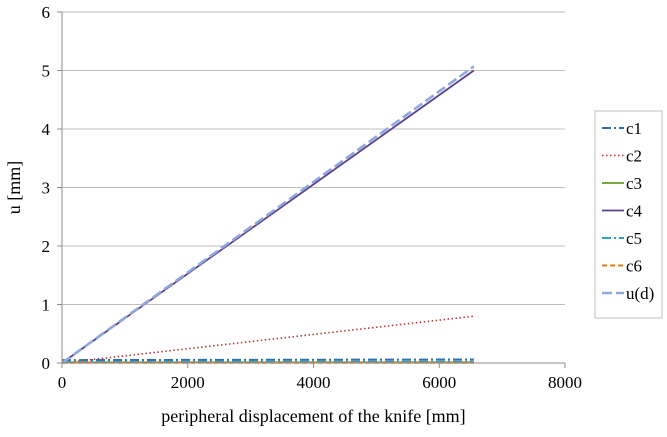 Image resolution: width=667 pixels, height=437 pixels. I want to click on x-tick-label: 2000, so click(188, 382).